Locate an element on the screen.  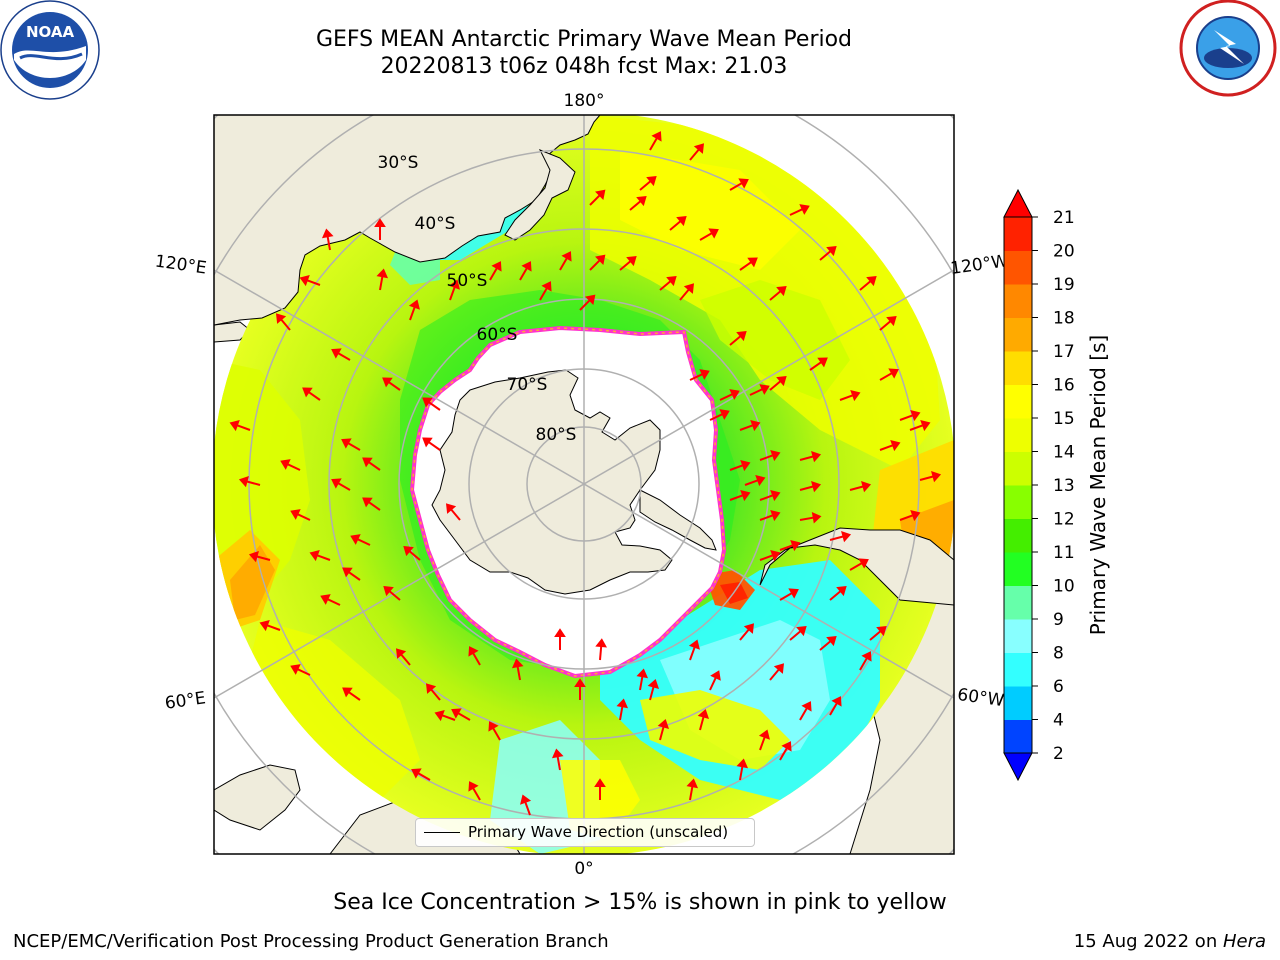
colorbar-tick-label: 18 is located at coordinates (1064, 319).